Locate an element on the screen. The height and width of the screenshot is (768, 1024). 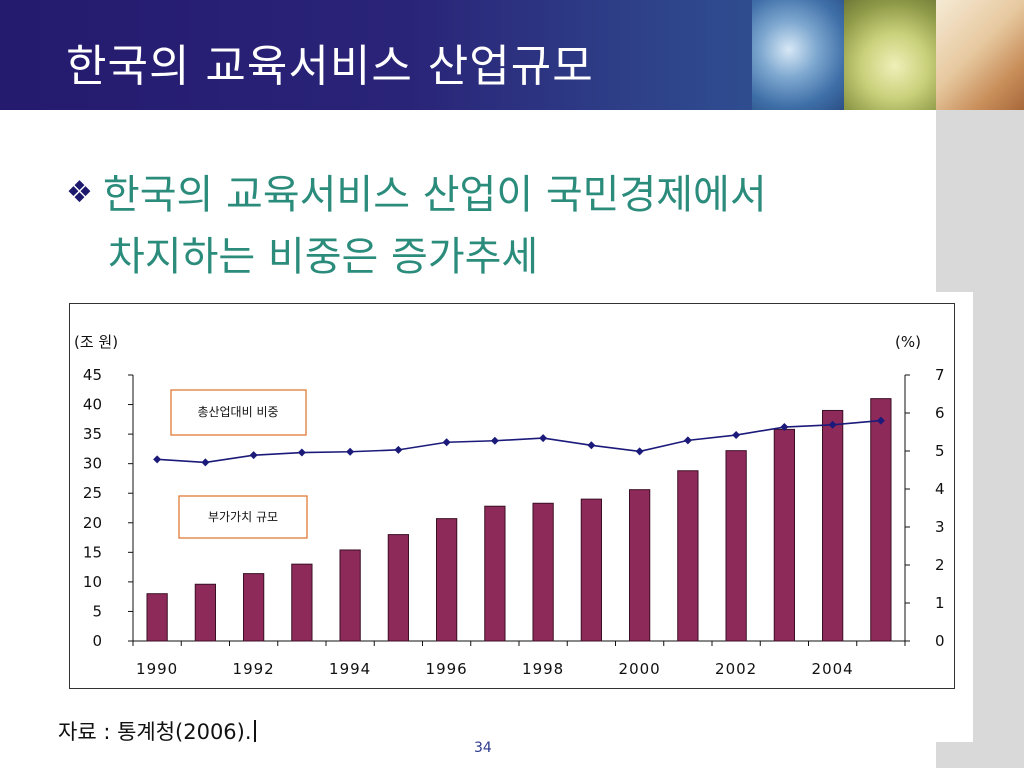
x-tick-label: 1994 is located at coordinates (350, 669).